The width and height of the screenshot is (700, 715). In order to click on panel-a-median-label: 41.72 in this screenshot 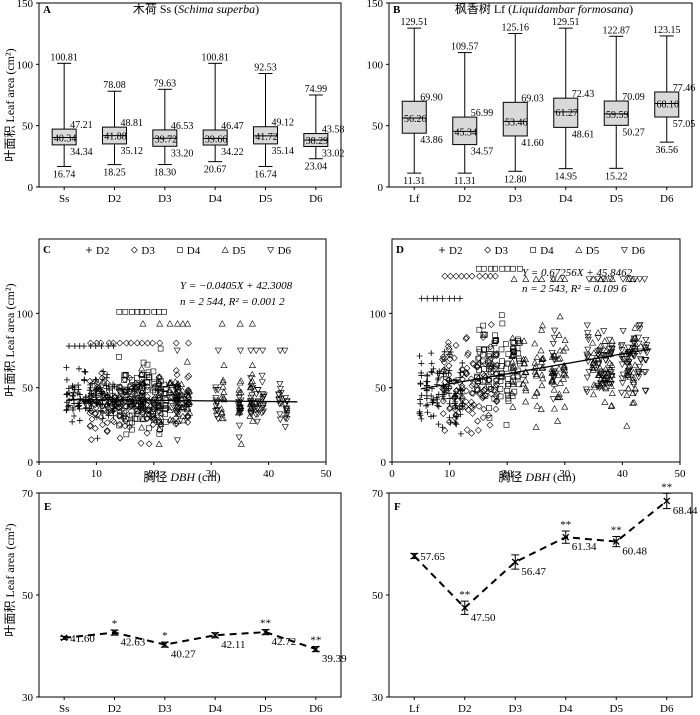, I will do `click(266, 137)`.